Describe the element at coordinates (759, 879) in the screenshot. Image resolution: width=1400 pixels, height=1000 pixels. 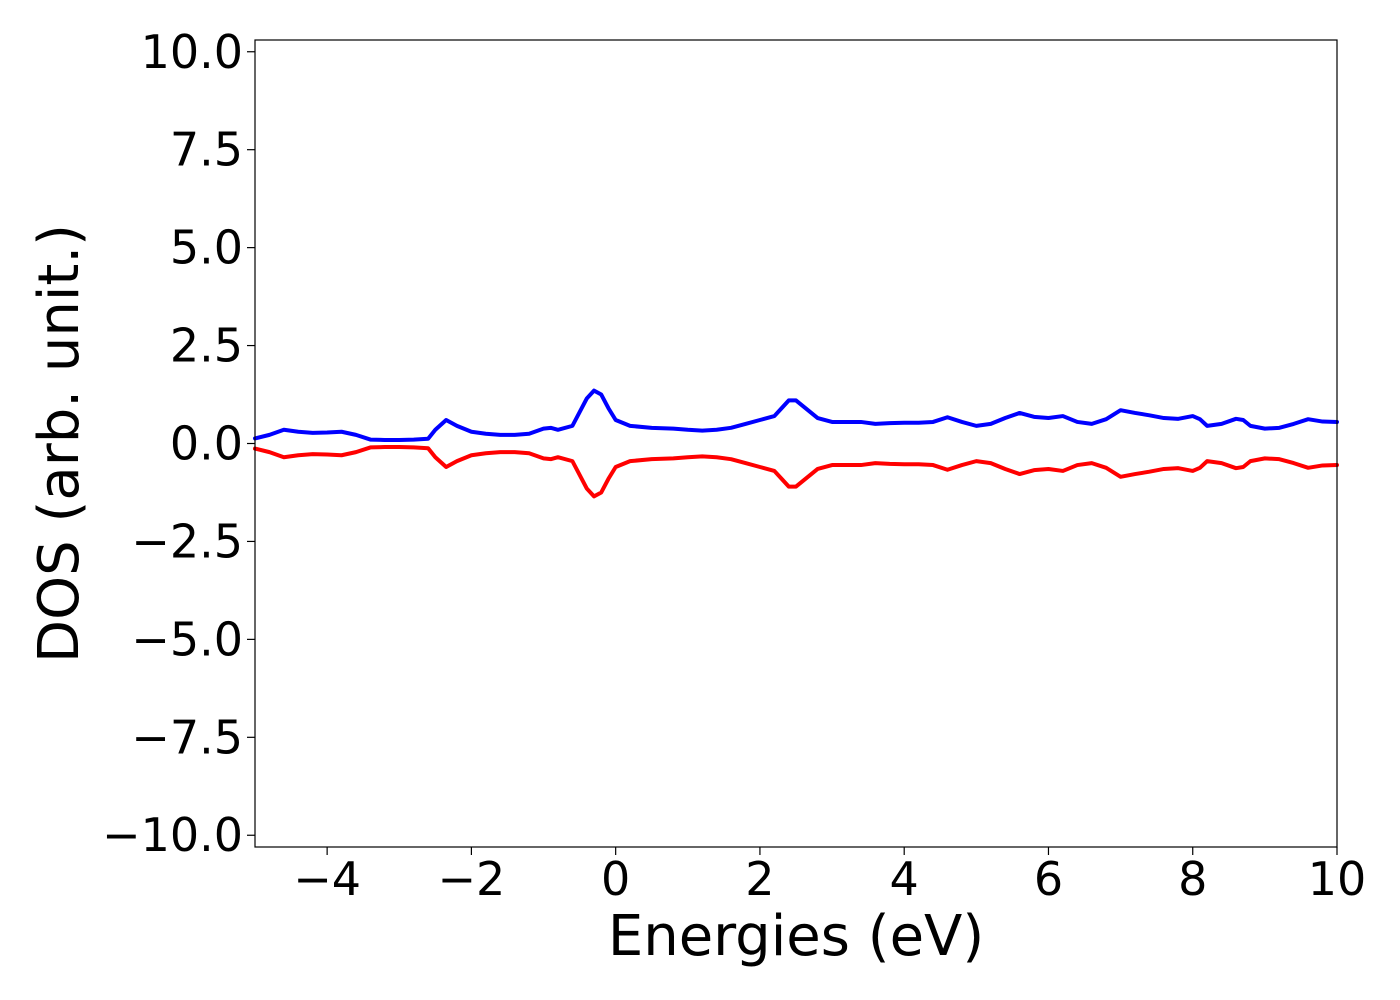
I see `x-tick-label: 2` at that location.